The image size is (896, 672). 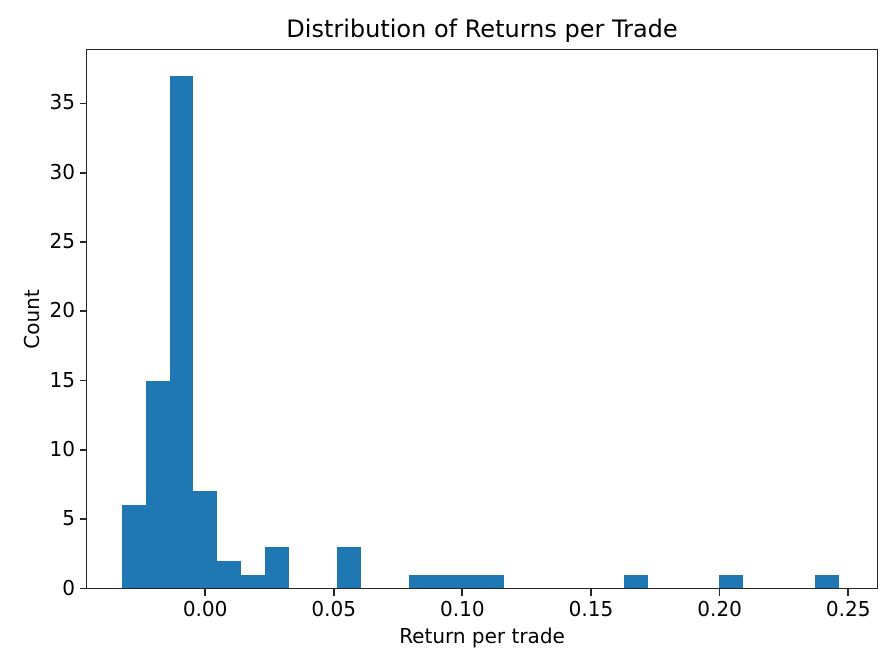 What do you see at coordinates (462, 608) in the screenshot?
I see `x-tick-label: 0.10` at bounding box center [462, 608].